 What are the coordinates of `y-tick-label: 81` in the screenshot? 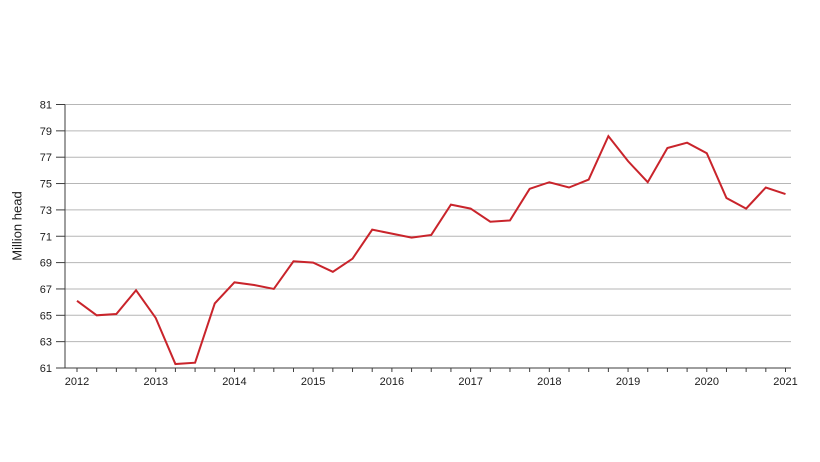 It's located at (46, 106).